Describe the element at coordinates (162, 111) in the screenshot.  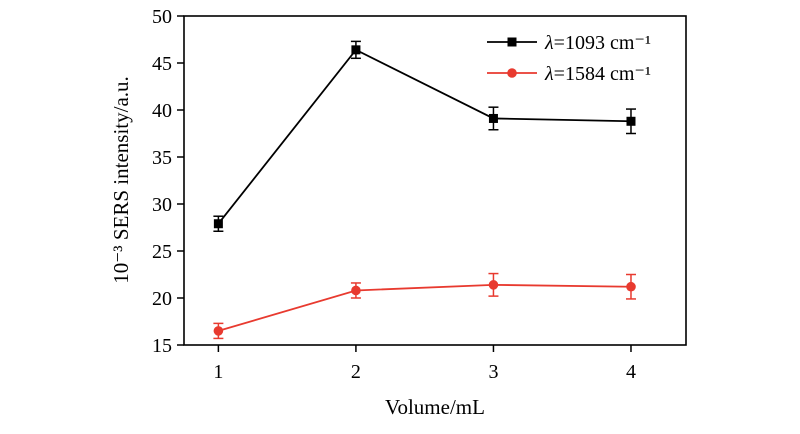
I see `y-tick-label: 40` at that location.